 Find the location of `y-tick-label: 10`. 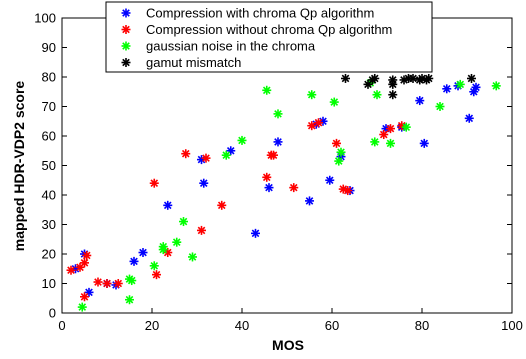

y-tick-label: 10 is located at coordinates (49, 283).